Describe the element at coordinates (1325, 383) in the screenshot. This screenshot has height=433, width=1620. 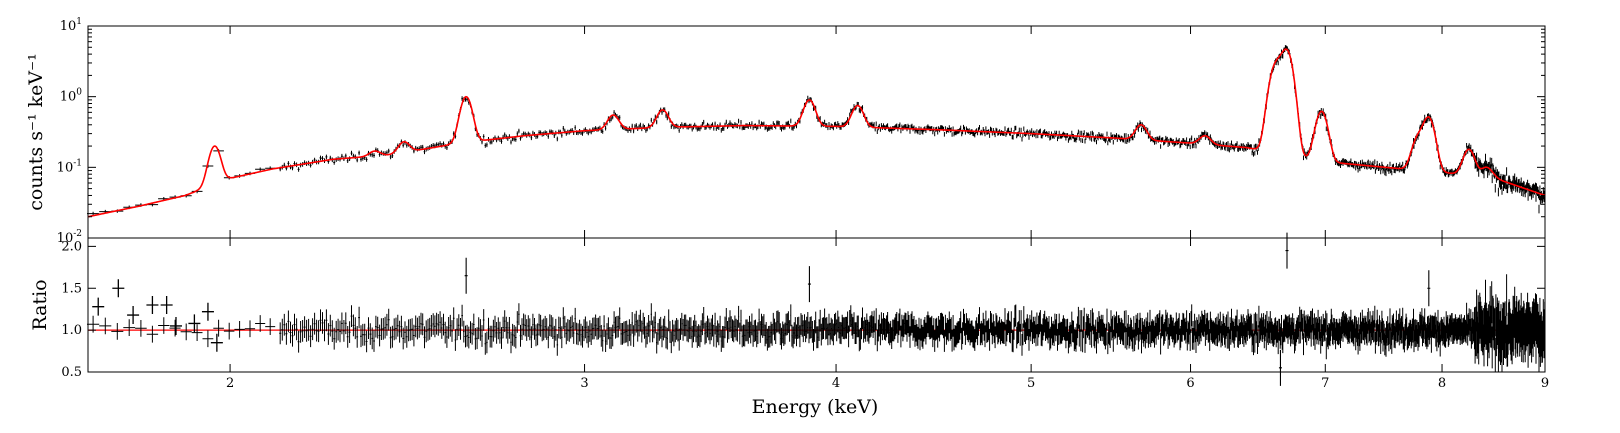
I see `x-tick-label: 7` at that location.